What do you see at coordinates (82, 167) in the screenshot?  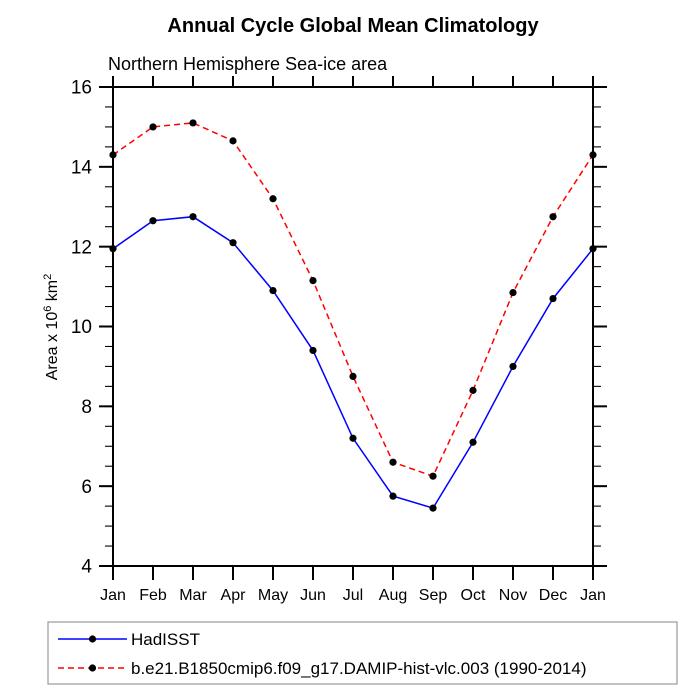 I see `y-tick-label: 14` at bounding box center [82, 167].